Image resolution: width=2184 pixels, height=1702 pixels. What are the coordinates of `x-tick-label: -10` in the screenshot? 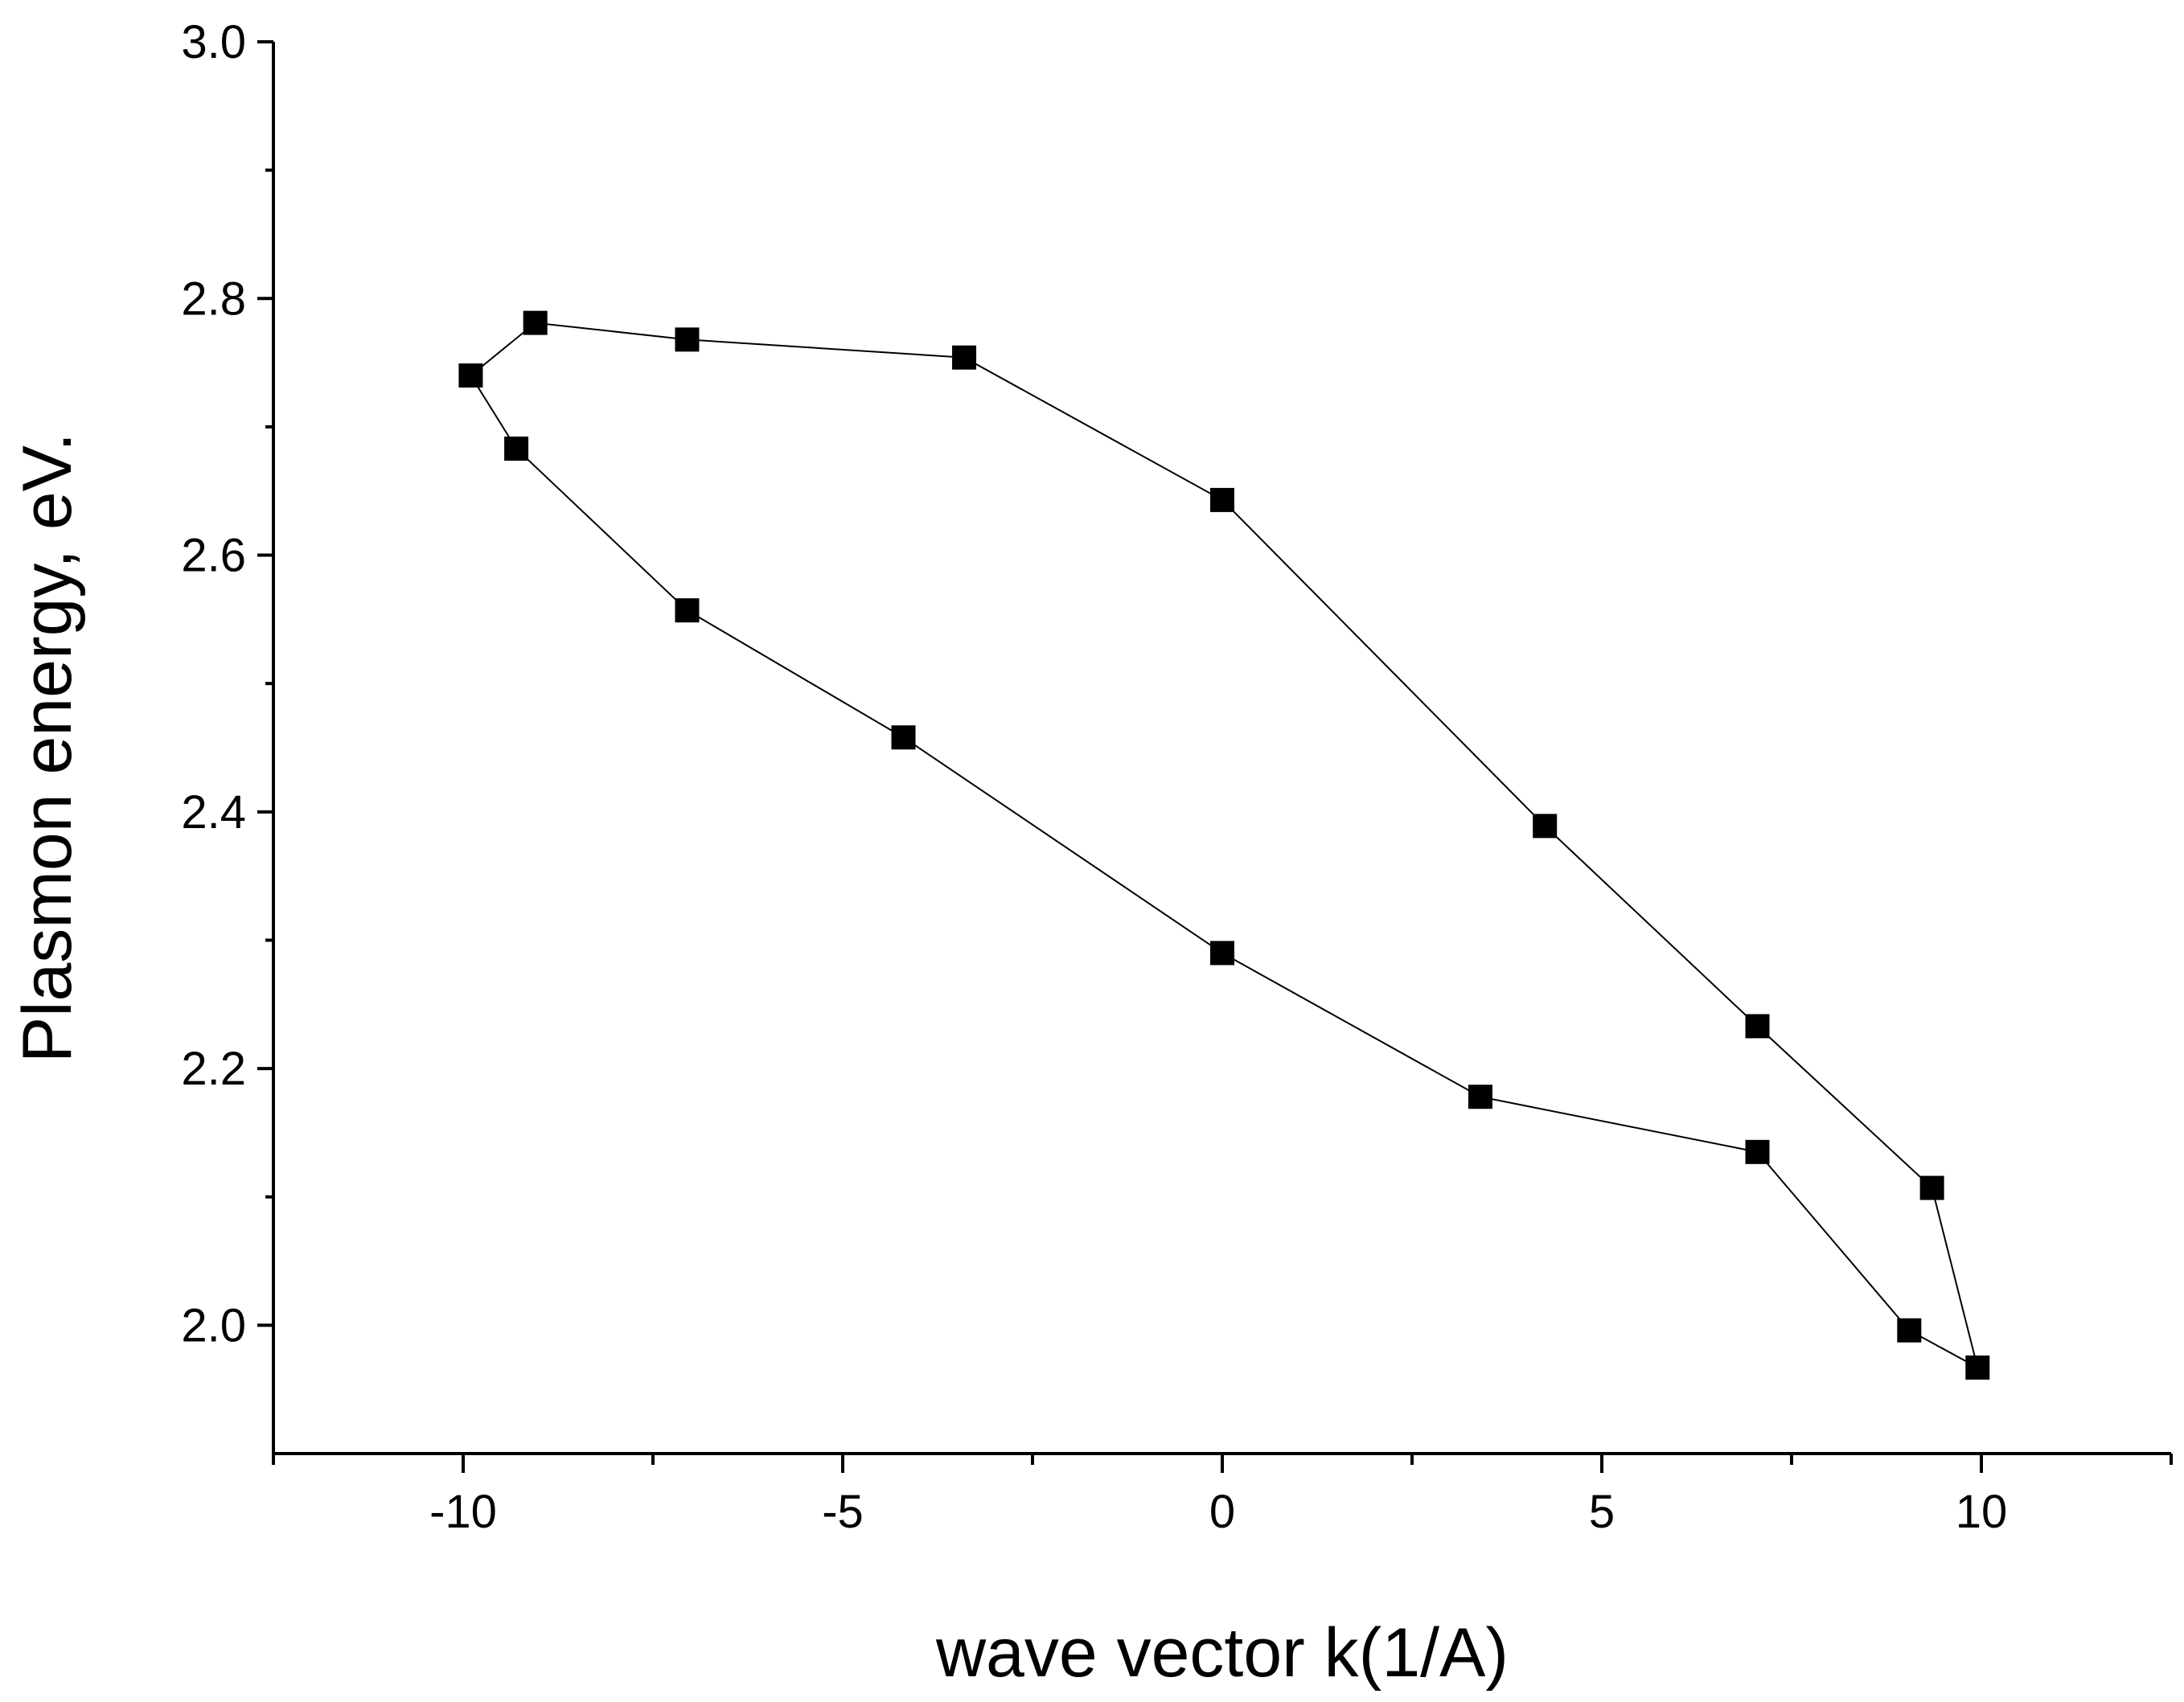 It's located at (463, 1512).